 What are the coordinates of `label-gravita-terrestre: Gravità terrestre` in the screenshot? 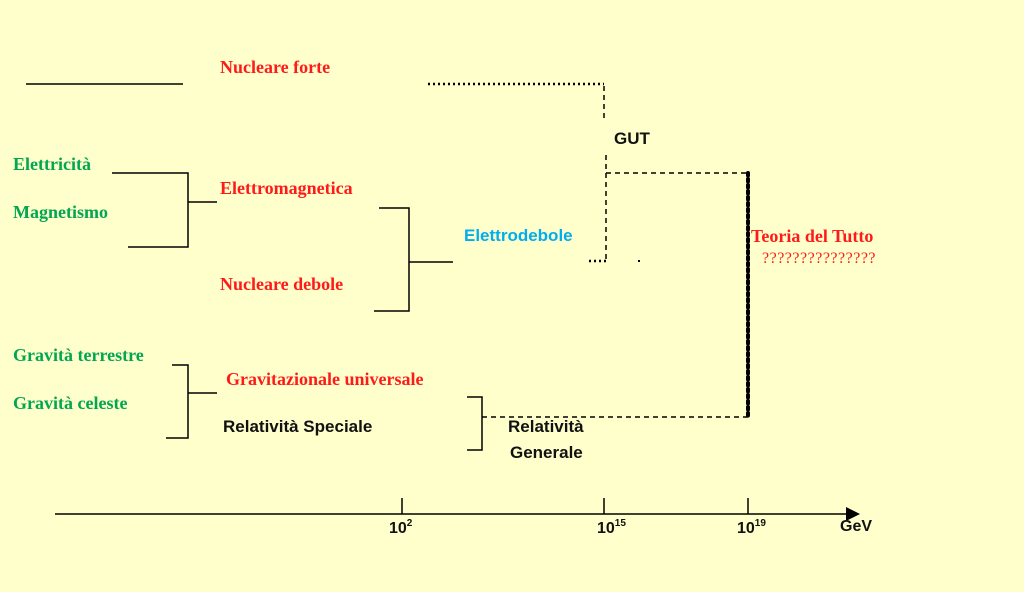 It's located at (78, 355).